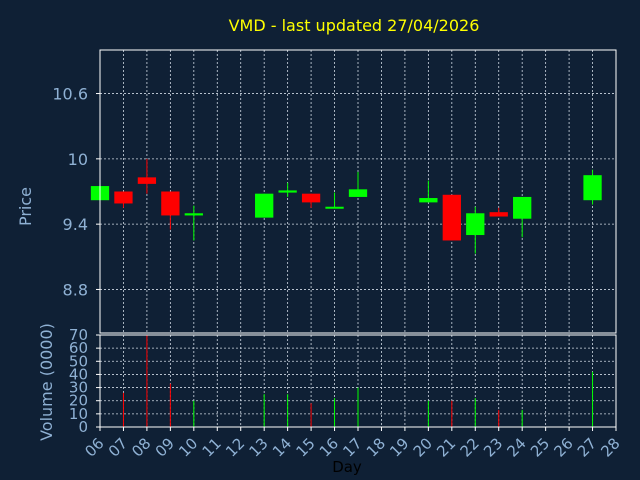  What do you see at coordinates (78, 335) in the screenshot?
I see `volume-tick-label: 70` at bounding box center [78, 335].